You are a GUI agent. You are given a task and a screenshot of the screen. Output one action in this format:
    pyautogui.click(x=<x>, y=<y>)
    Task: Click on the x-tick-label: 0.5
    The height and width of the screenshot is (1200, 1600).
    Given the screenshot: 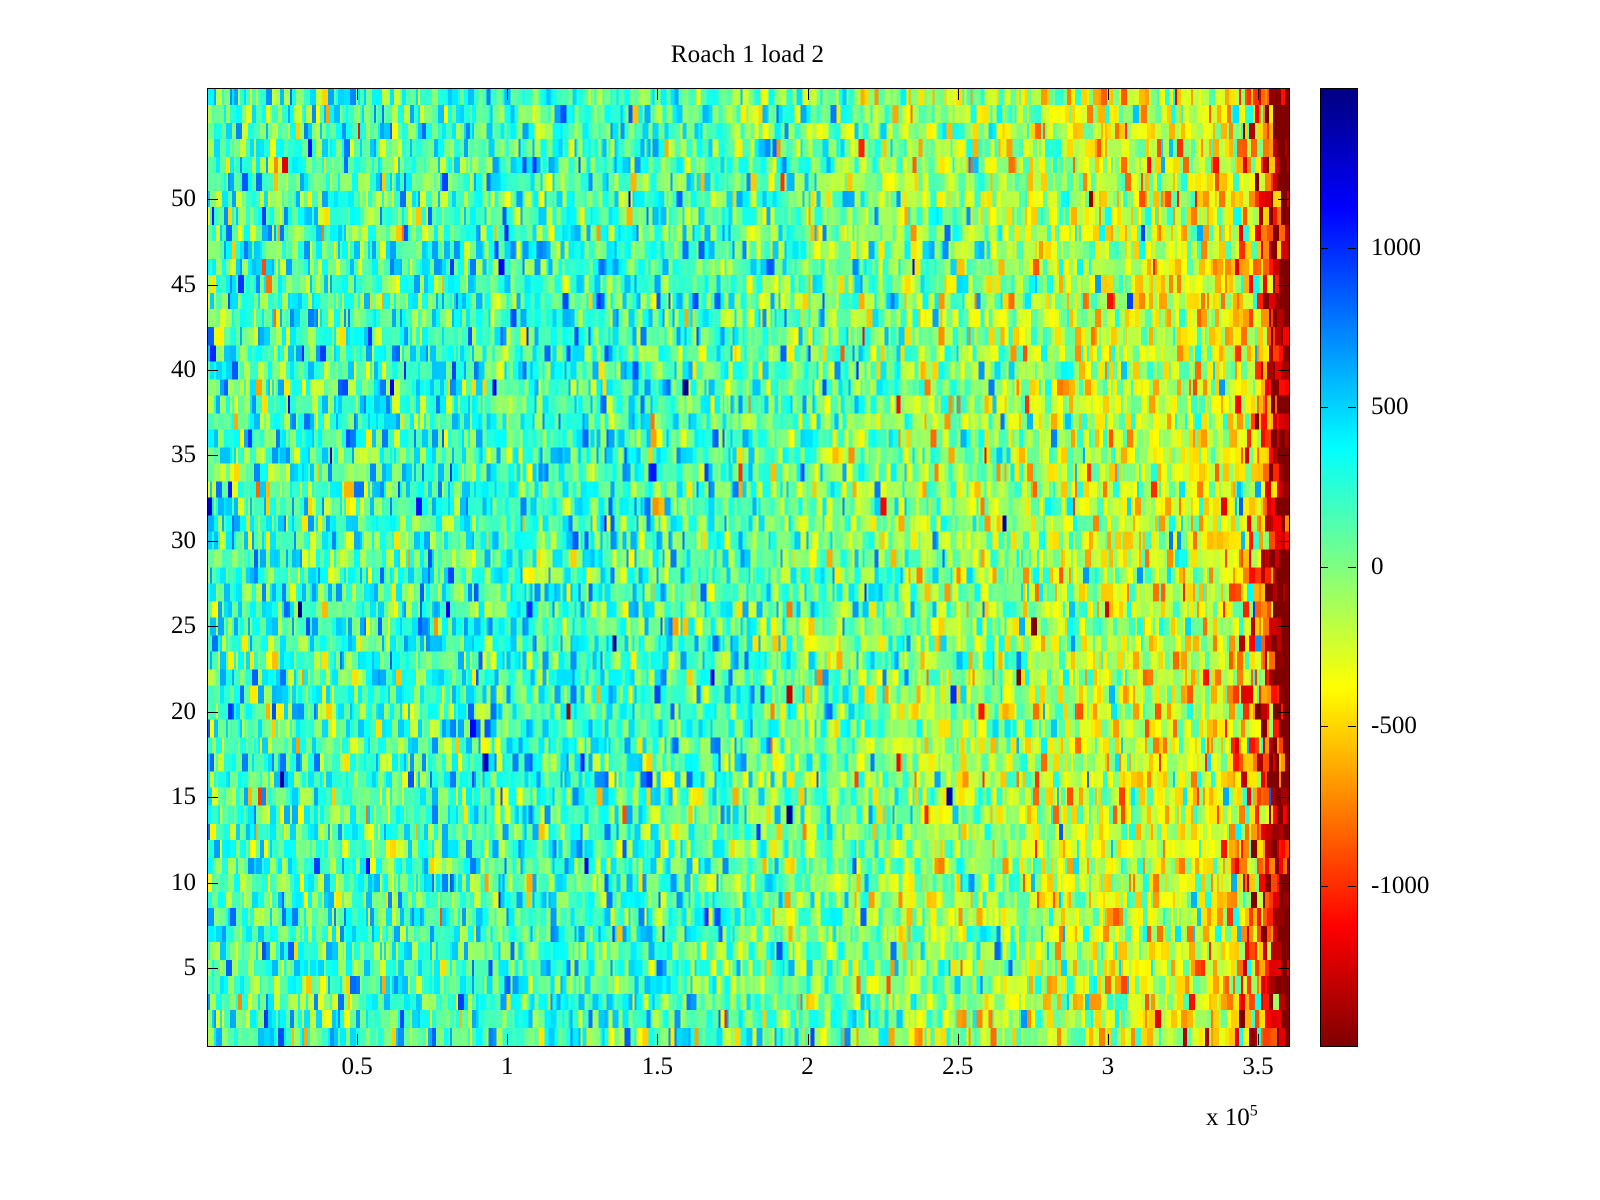 What is the action you would take?
    pyautogui.click(x=357, y=1066)
    